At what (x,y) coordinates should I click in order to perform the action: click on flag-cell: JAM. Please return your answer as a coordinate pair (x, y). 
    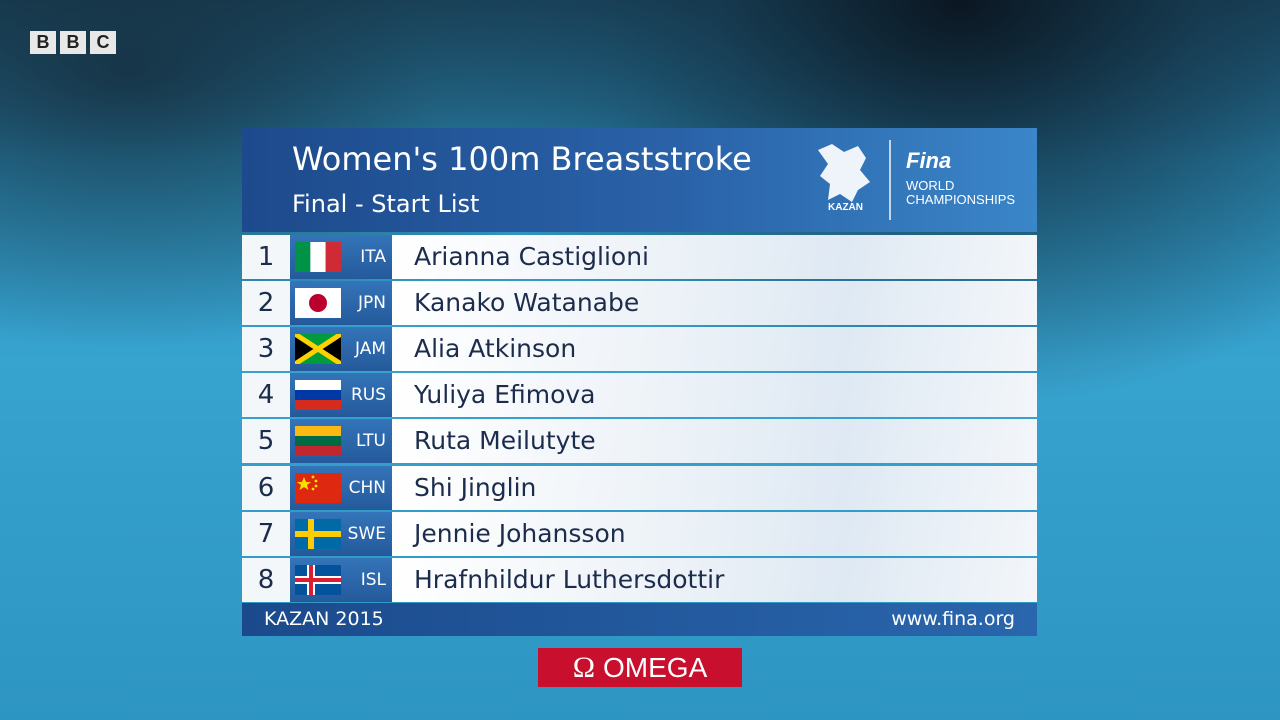
    Looking at the image, I should click on (341, 349).